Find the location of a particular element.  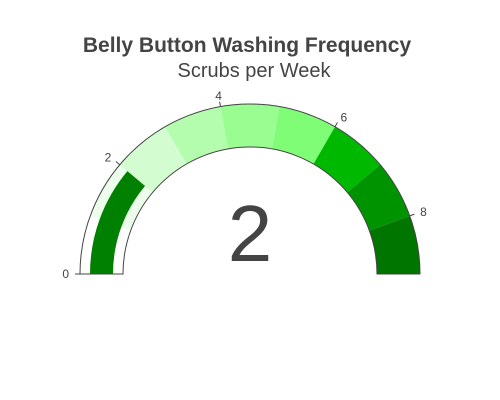

gauge-value-bar is located at coordinates (118, 222).